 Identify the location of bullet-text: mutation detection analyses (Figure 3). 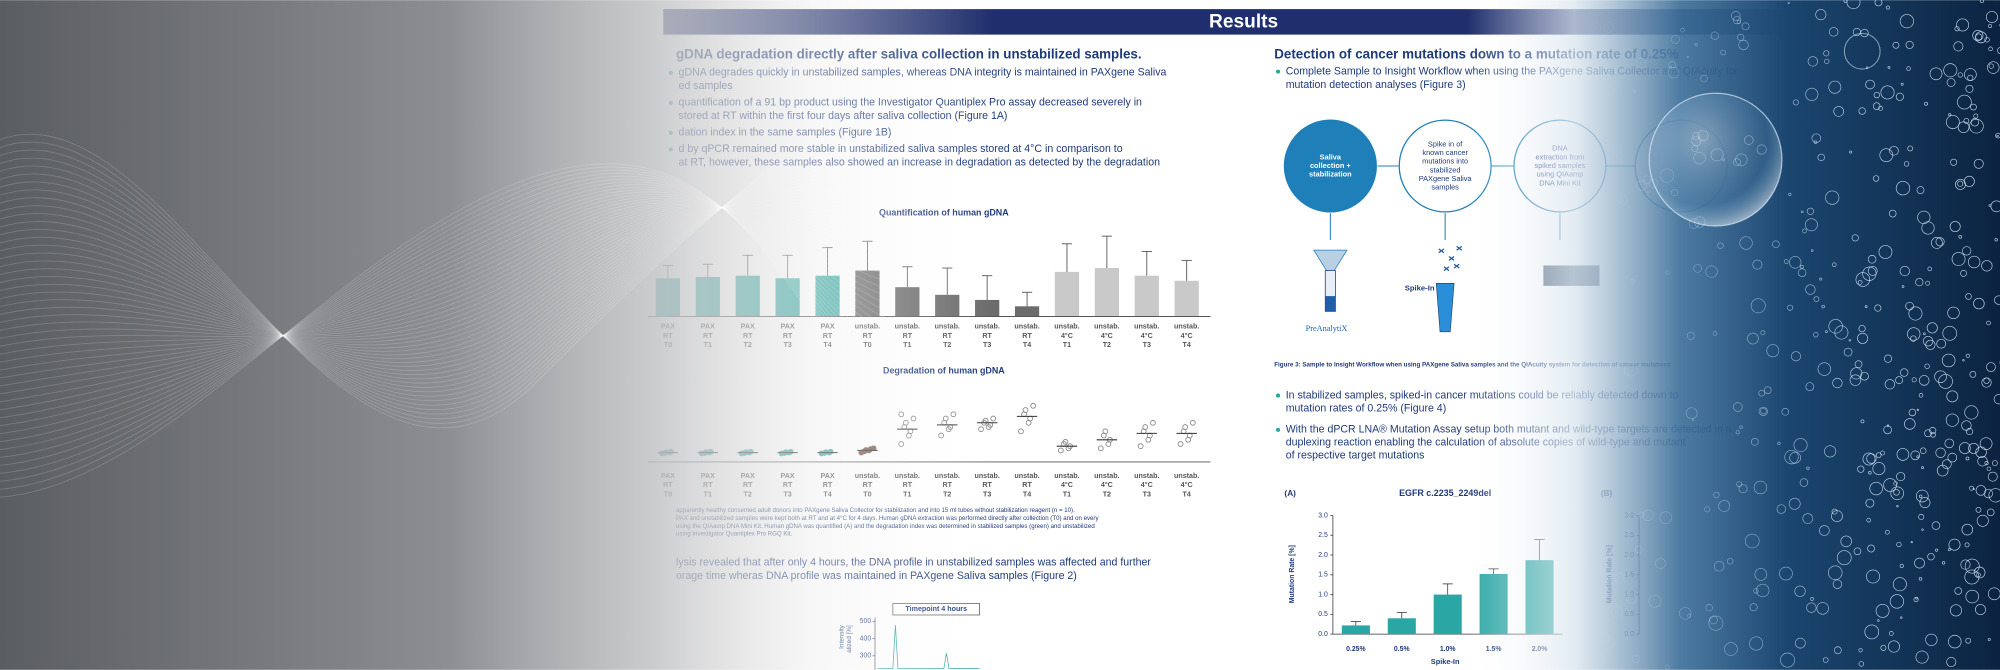
(1376, 85).